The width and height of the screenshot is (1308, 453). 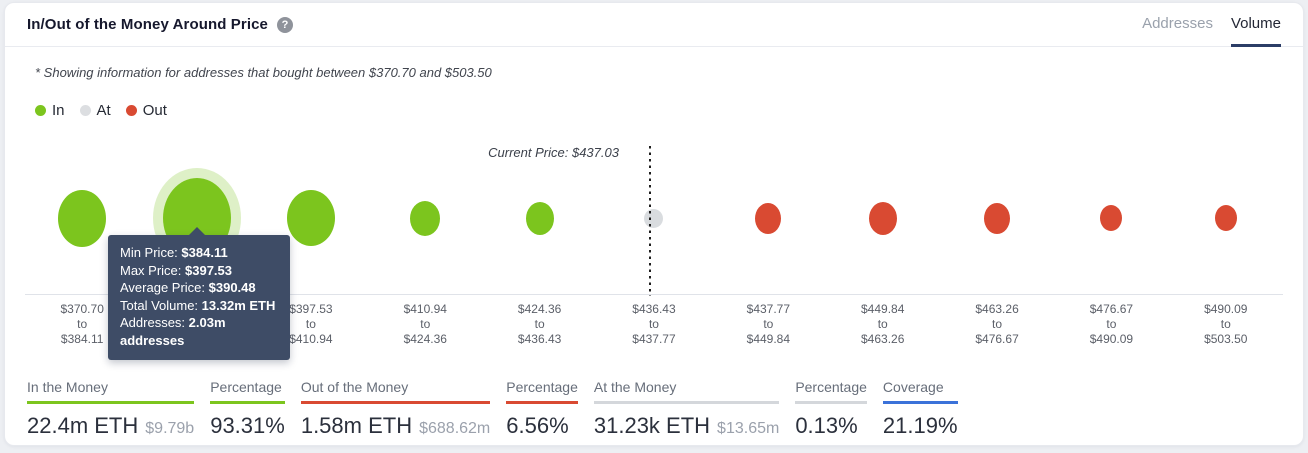 I want to click on axis-label: $424.36 to $436.43, so click(x=539, y=324).